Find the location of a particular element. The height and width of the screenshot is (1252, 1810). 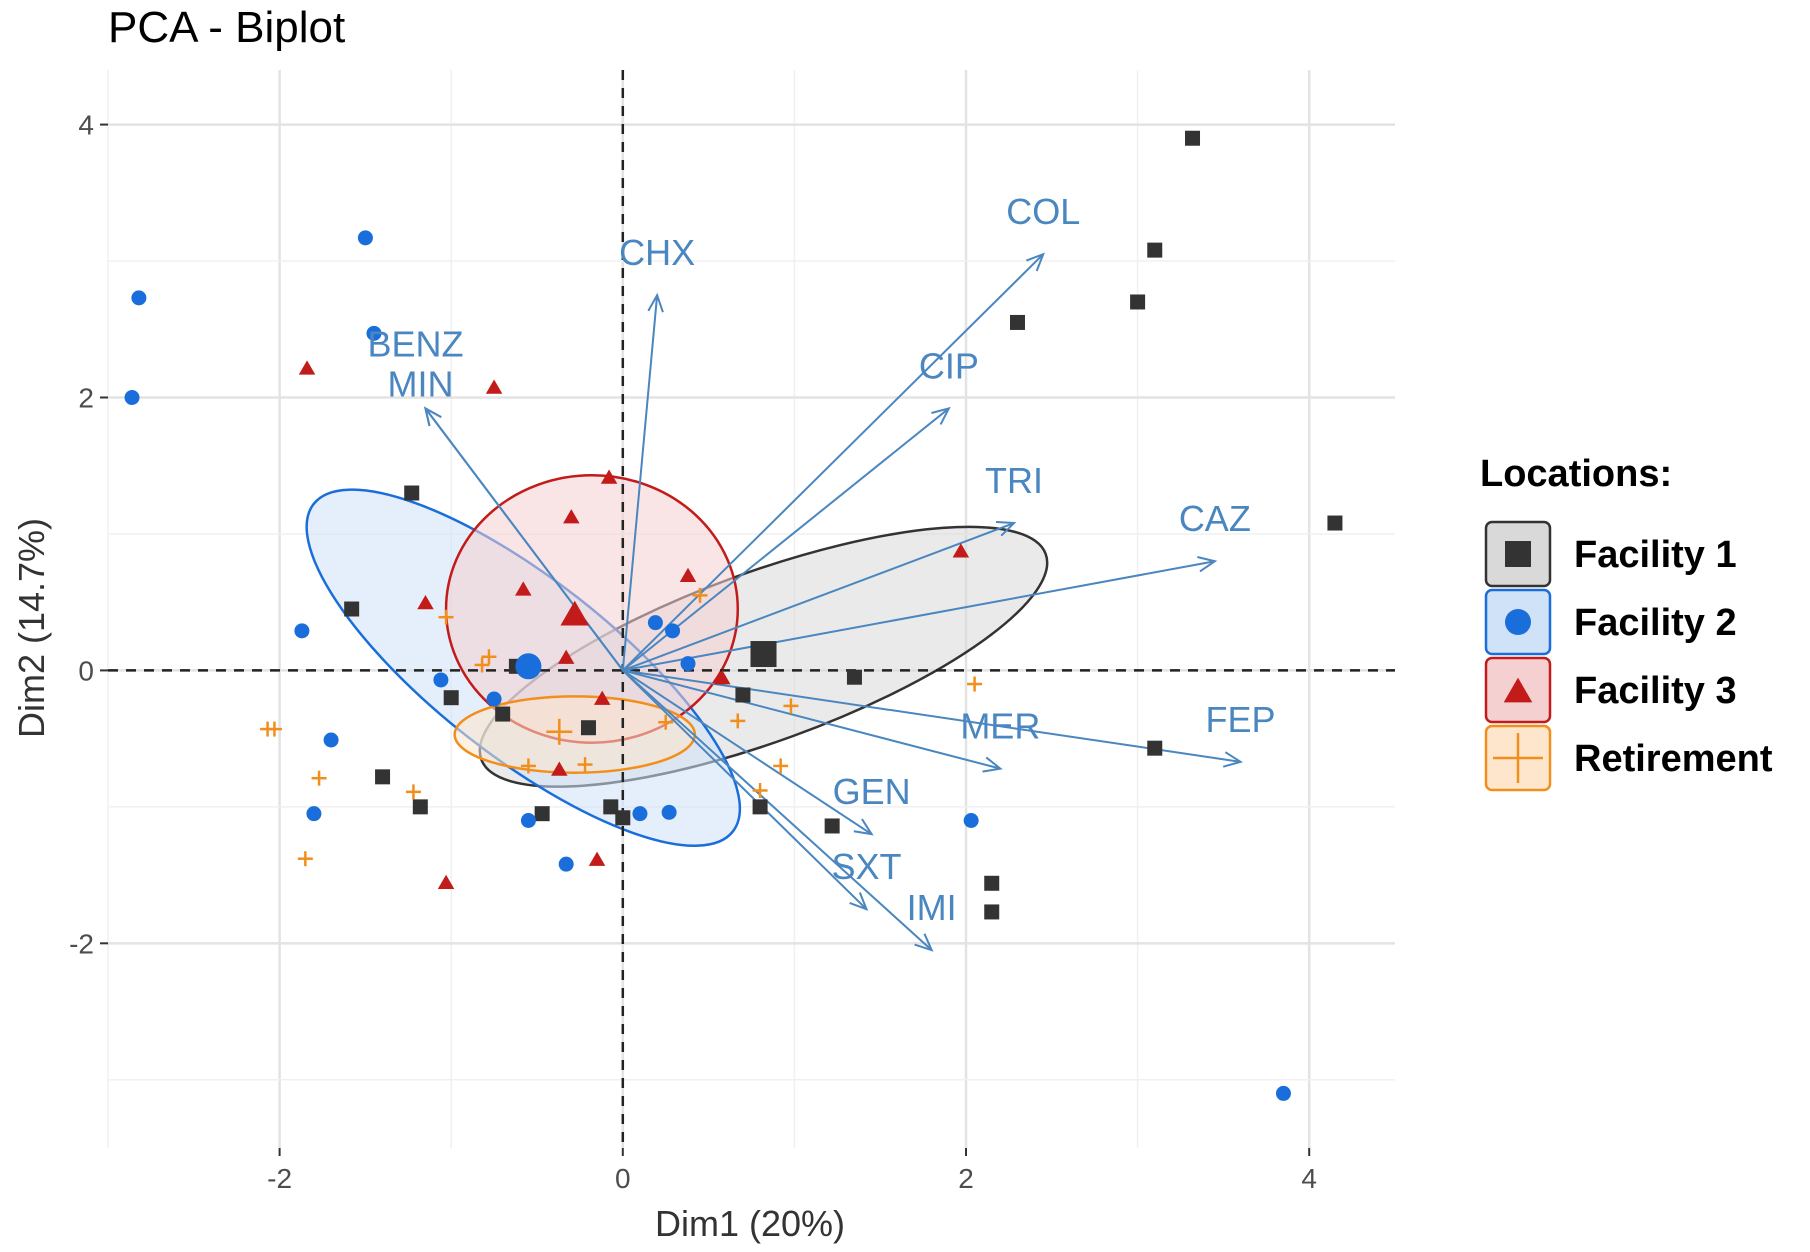

legend-item-retirement: Retirement is located at coordinates (1628, 758).